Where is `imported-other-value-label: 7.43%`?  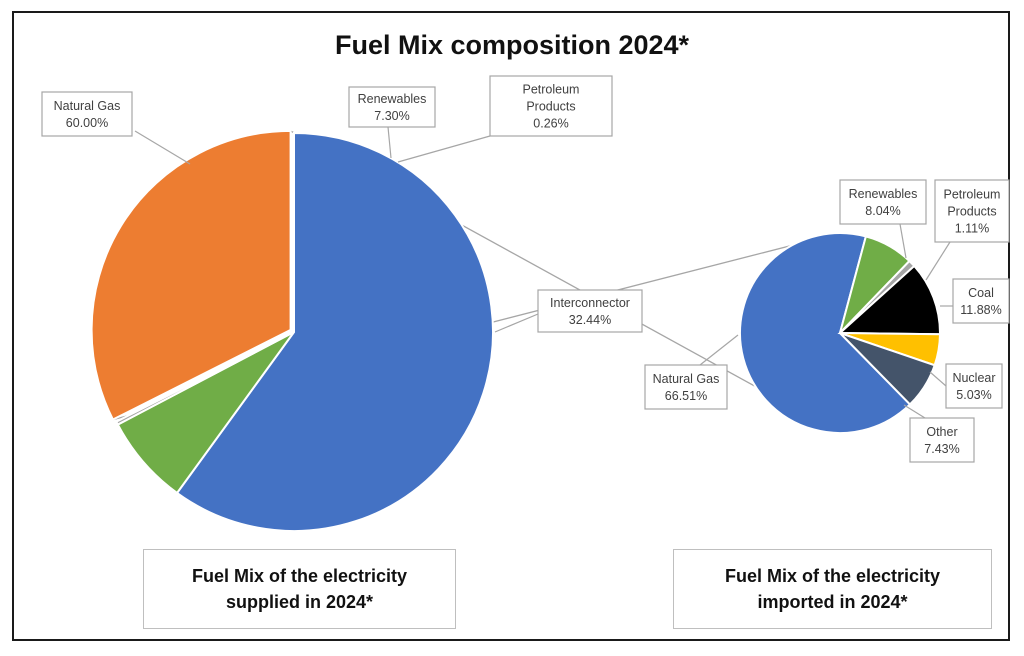 imported-other-value-label: 7.43% is located at coordinates (941, 449).